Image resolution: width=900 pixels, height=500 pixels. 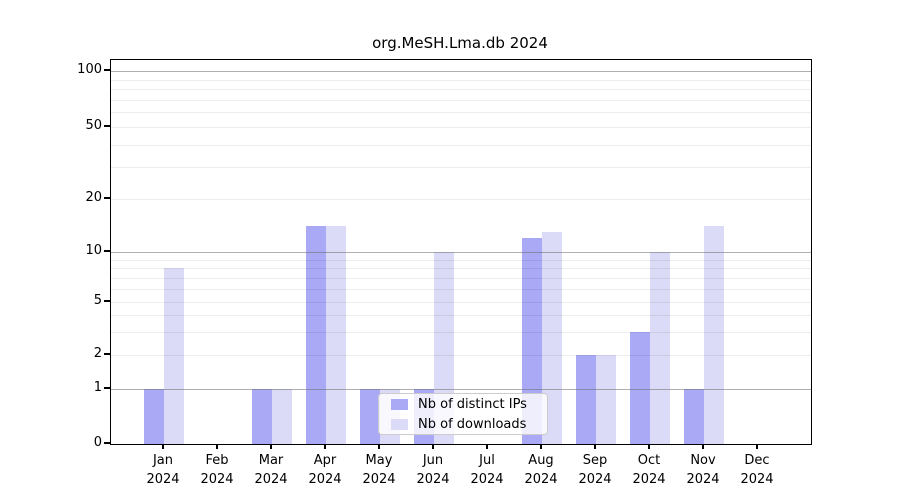 What do you see at coordinates (757, 470) in the screenshot?
I see `x-tick-label-dec: Dec 2024` at bounding box center [757, 470].